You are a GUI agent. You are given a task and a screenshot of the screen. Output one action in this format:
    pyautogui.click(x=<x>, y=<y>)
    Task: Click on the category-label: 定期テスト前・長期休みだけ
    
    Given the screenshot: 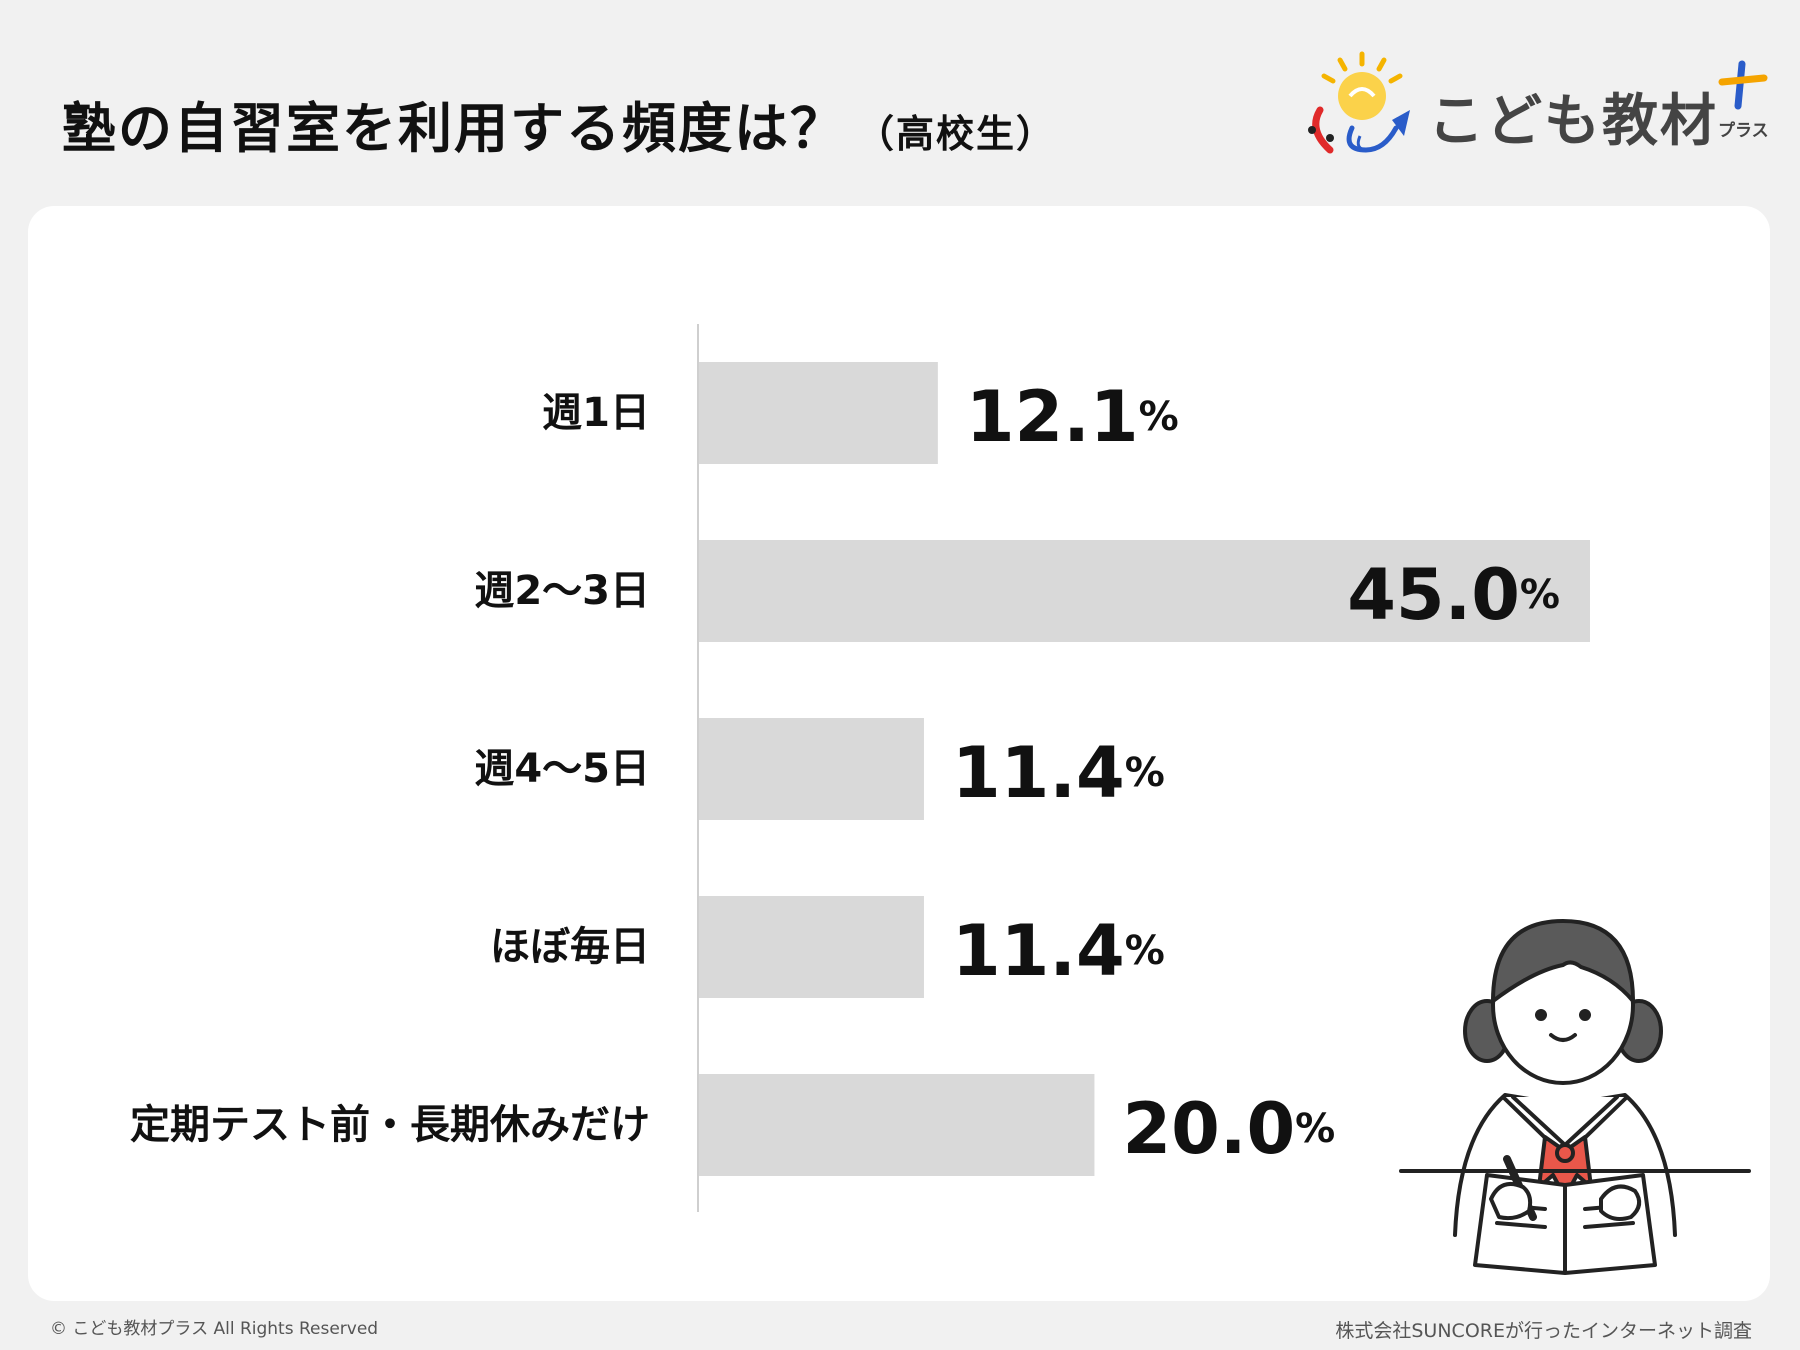 What is the action you would take?
    pyautogui.click(x=390, y=1125)
    